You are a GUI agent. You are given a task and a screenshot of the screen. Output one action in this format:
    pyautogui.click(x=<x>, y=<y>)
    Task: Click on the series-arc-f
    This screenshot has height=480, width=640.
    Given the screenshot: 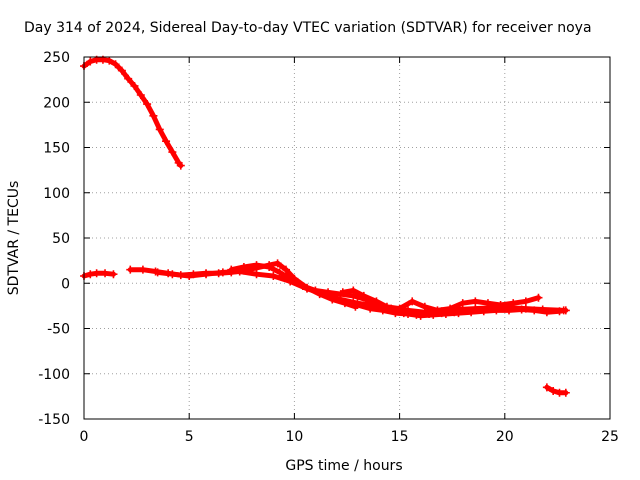 What is the action you would take?
    pyautogui.click(x=461, y=310)
    